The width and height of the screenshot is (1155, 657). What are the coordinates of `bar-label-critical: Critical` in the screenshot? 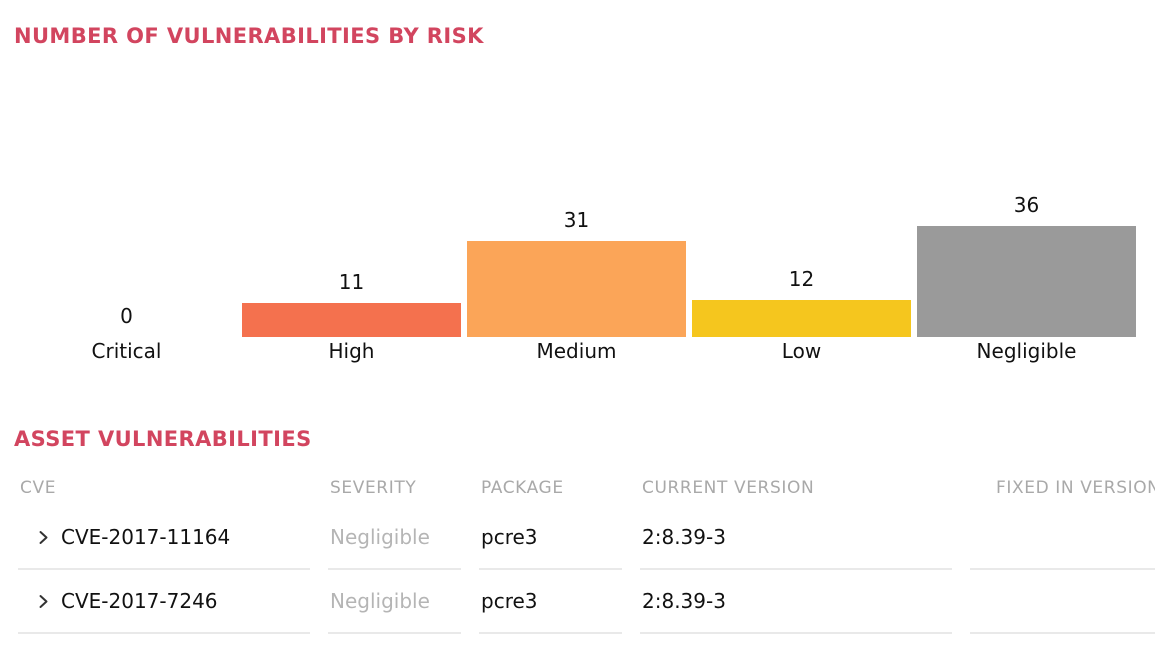 It's located at (126, 351).